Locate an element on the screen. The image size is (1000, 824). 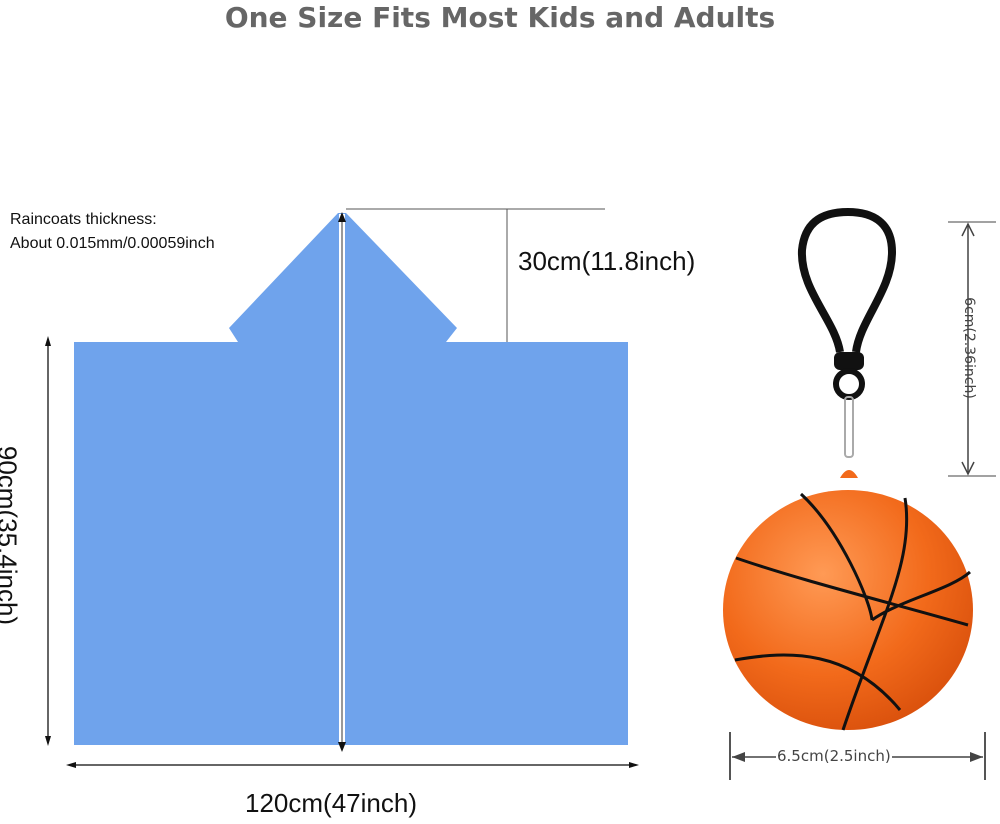
height-dimension: 90cm(35.4inch) is located at coordinates (11, 535).